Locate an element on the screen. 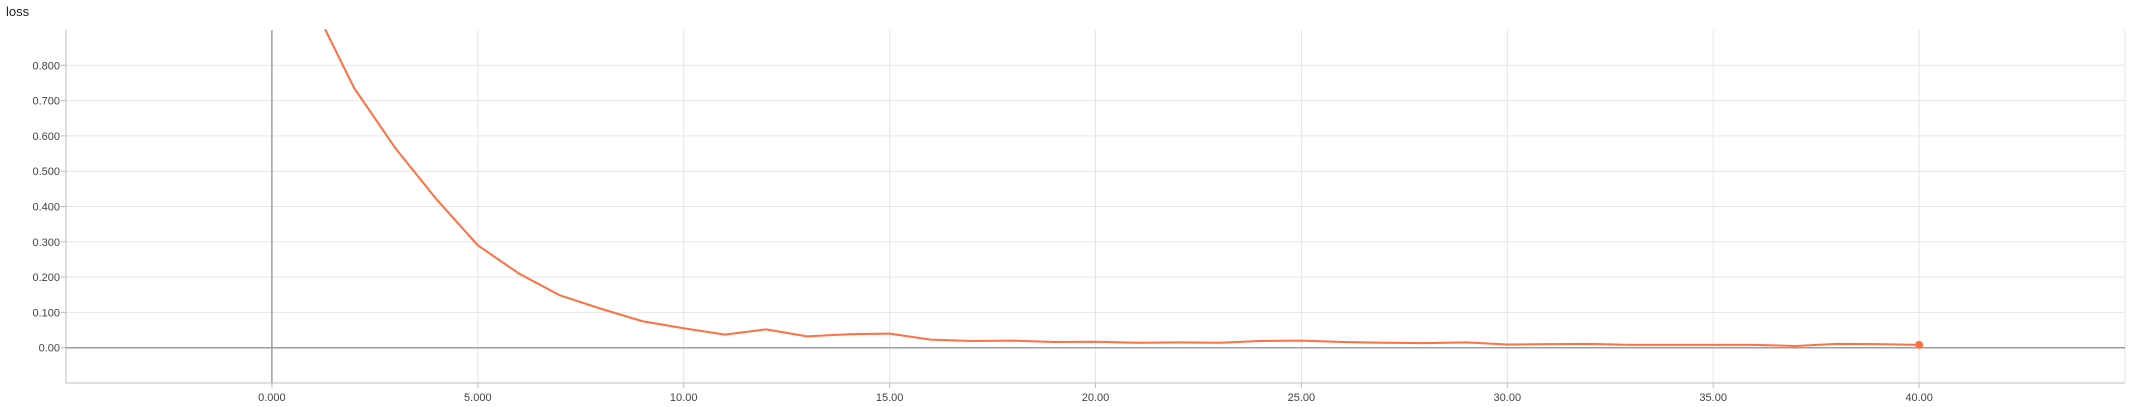 This screenshot has height=407, width=2132. chart-title: loss is located at coordinates (18, 11).